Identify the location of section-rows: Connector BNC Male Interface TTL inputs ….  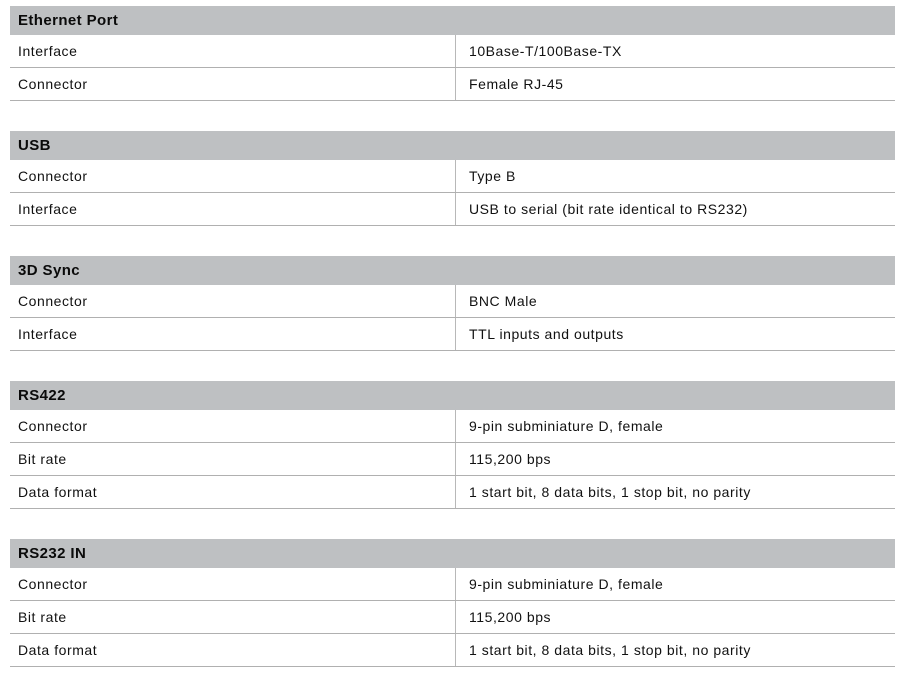
(452, 318).